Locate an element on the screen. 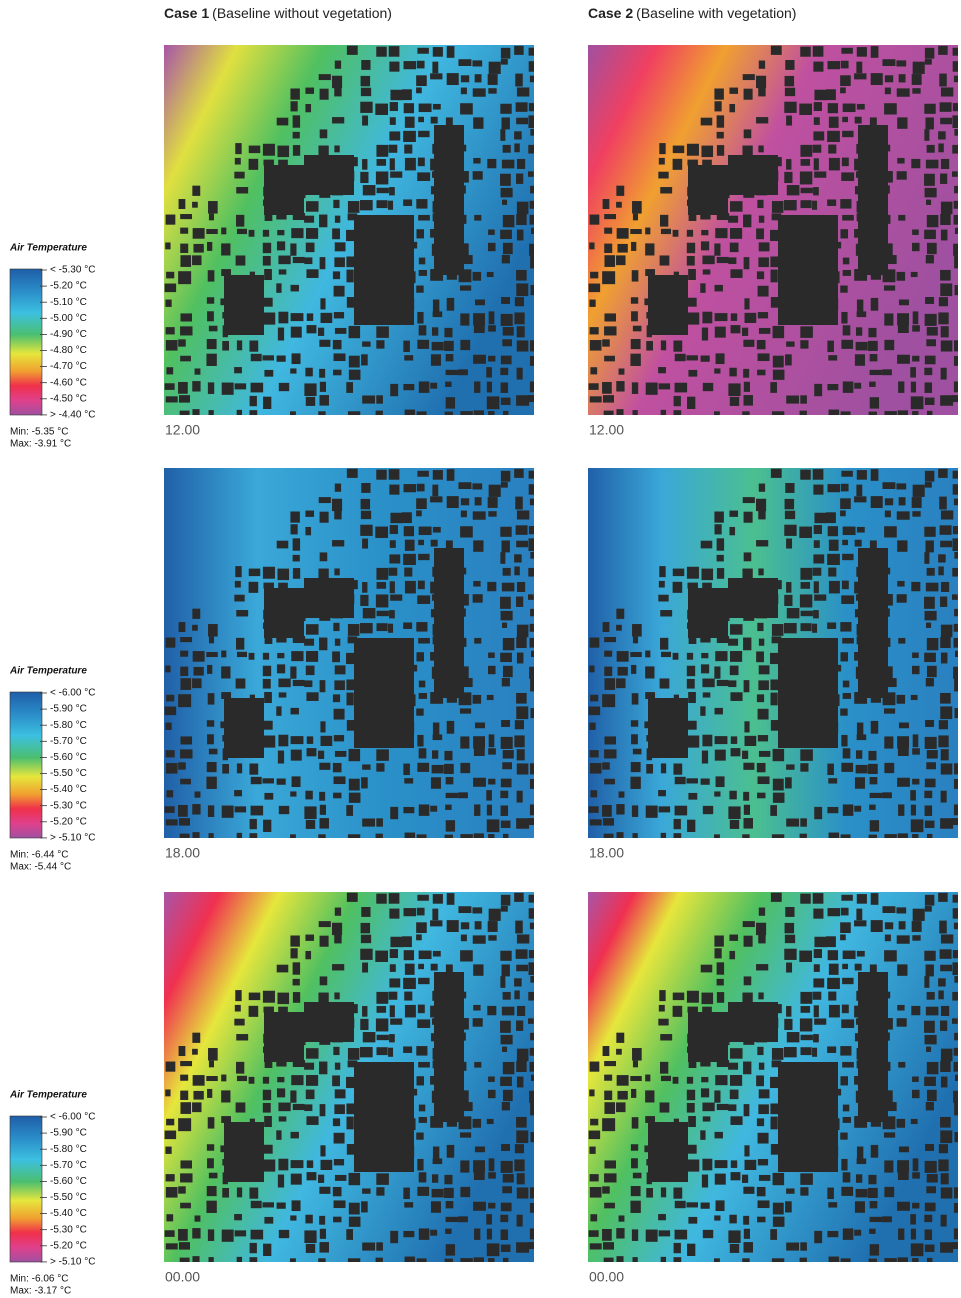 The width and height of the screenshot is (961, 1298). legend-label: -5.10 °C is located at coordinates (68, 302).